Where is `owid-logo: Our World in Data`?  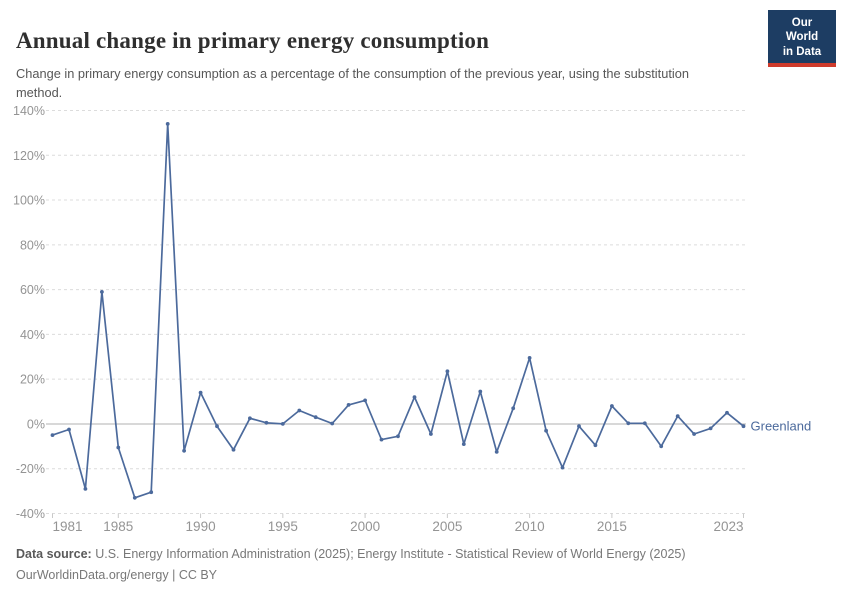 owid-logo: Our World in Data is located at coordinates (802, 39).